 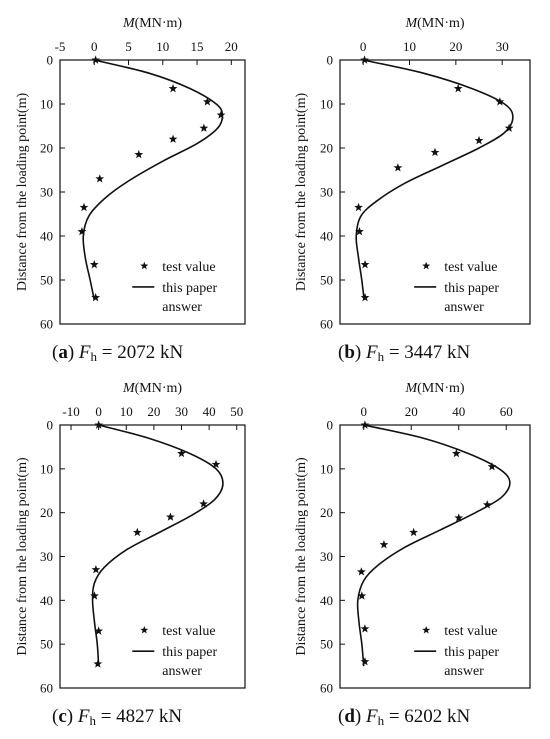 What do you see at coordinates (128, 46) in the screenshot?
I see `x-tick-label: 5` at bounding box center [128, 46].